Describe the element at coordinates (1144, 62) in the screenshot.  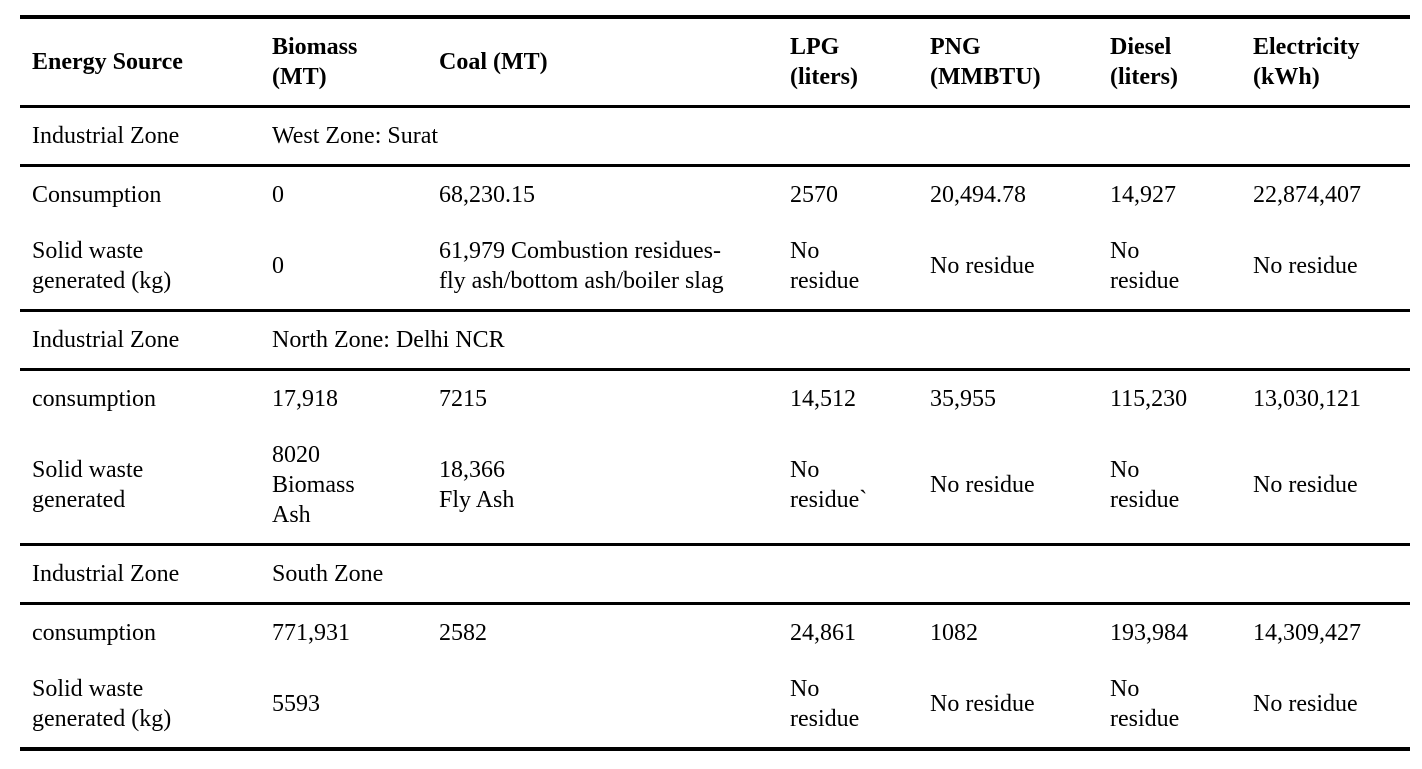
I see `col-header-diesel: Diesel (liters)` at that location.